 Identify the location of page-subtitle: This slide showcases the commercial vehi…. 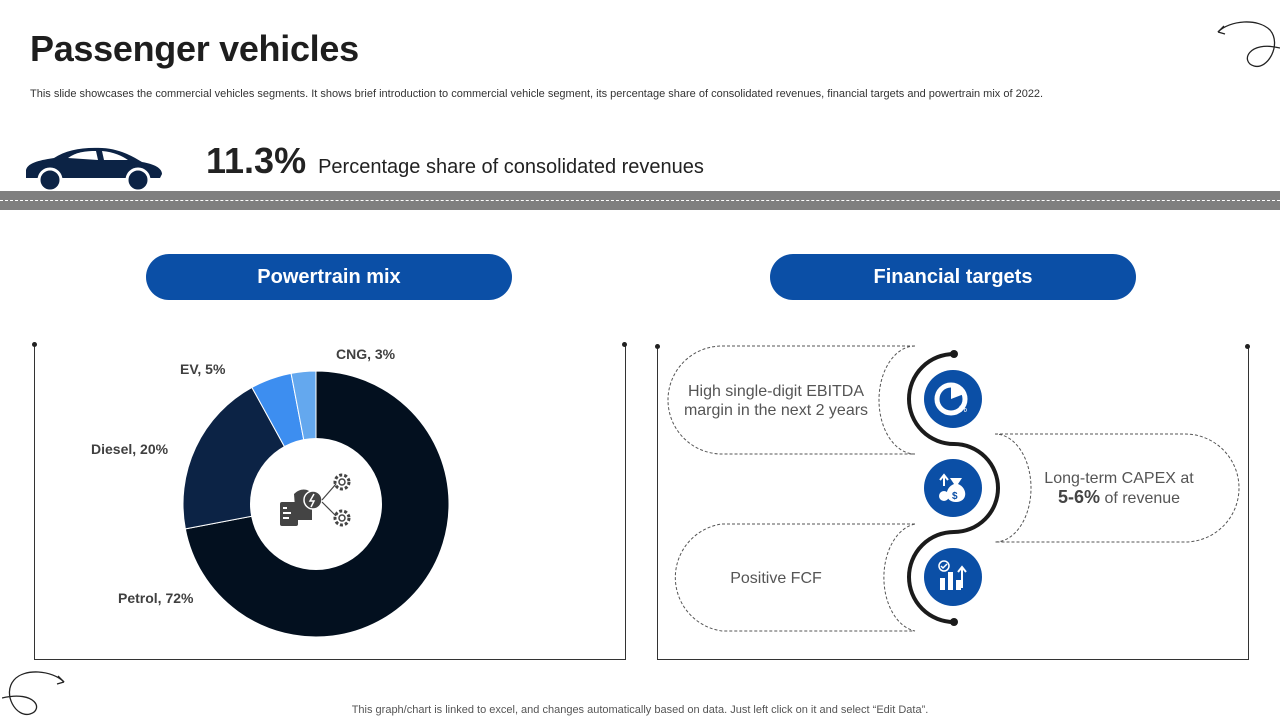
(537, 94).